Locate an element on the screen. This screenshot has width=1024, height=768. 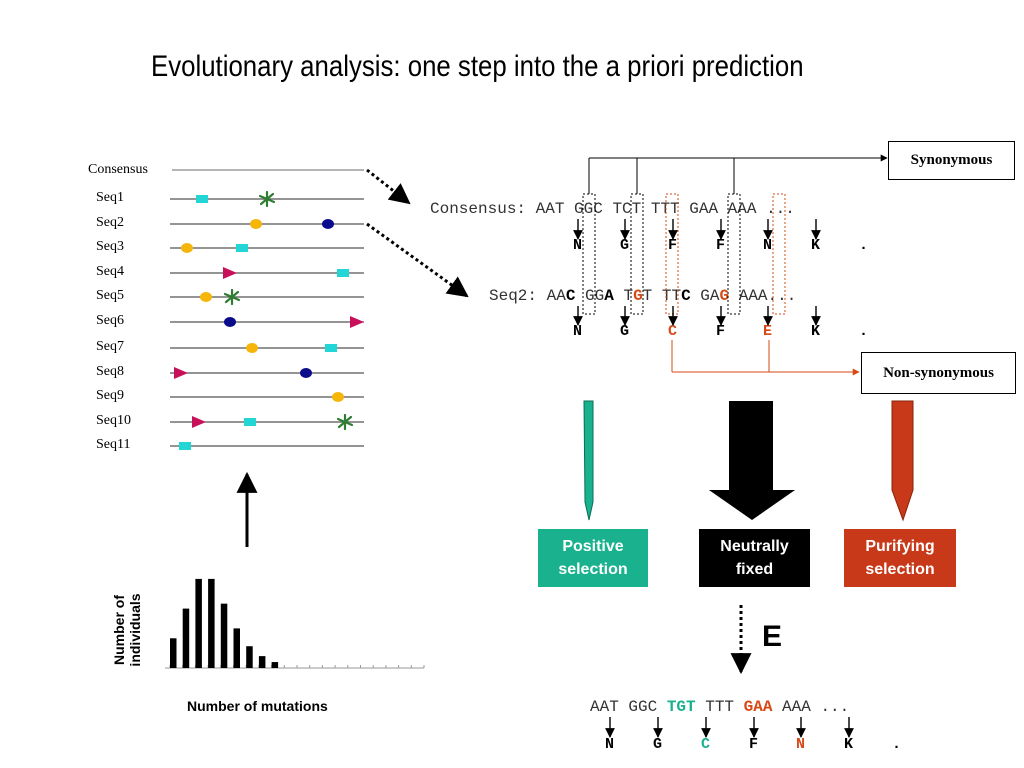
result-codon: TTT is located at coordinates (715, 707).